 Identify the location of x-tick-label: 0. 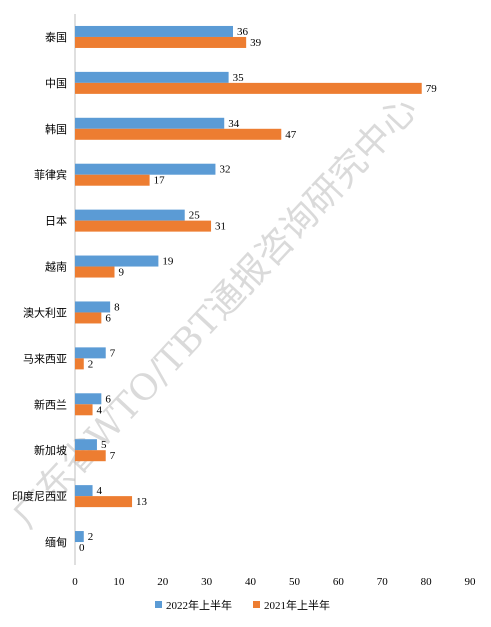
(75, 582).